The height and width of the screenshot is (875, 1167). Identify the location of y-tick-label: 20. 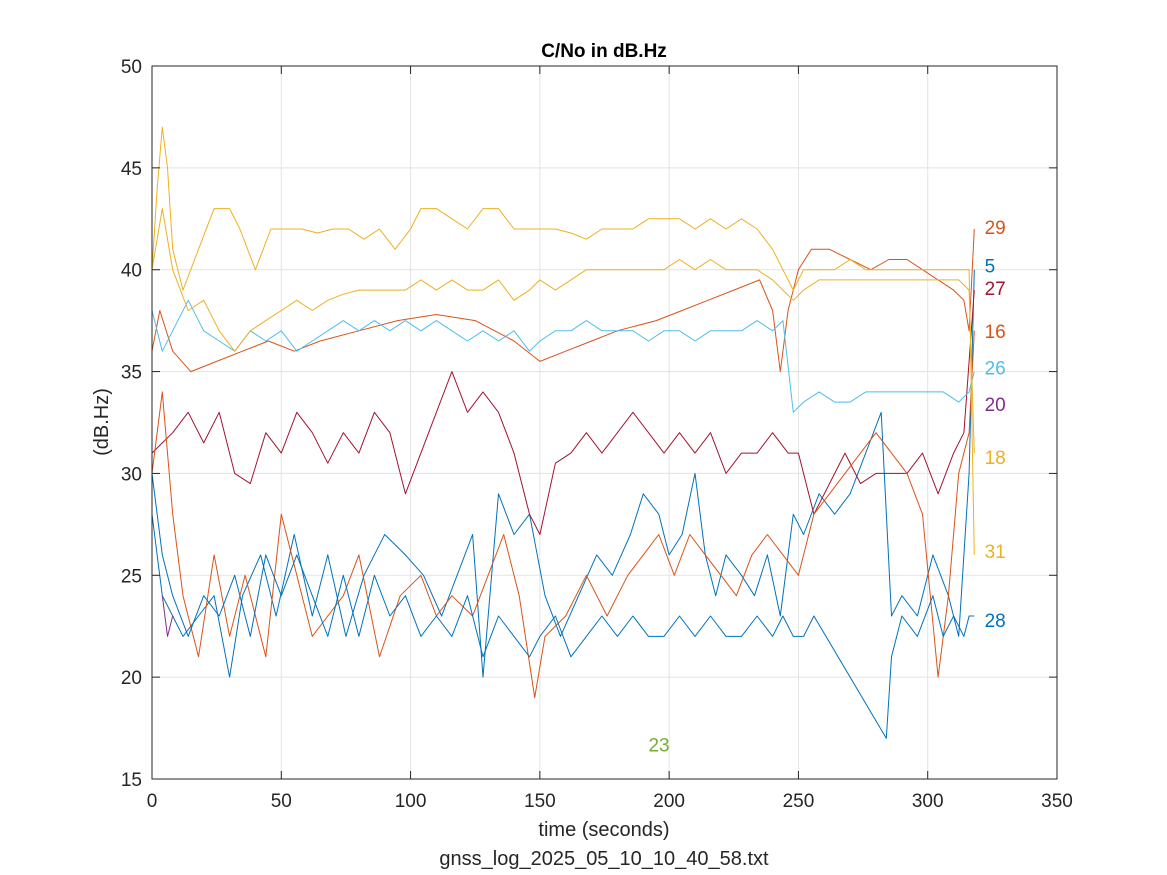
(131, 678).